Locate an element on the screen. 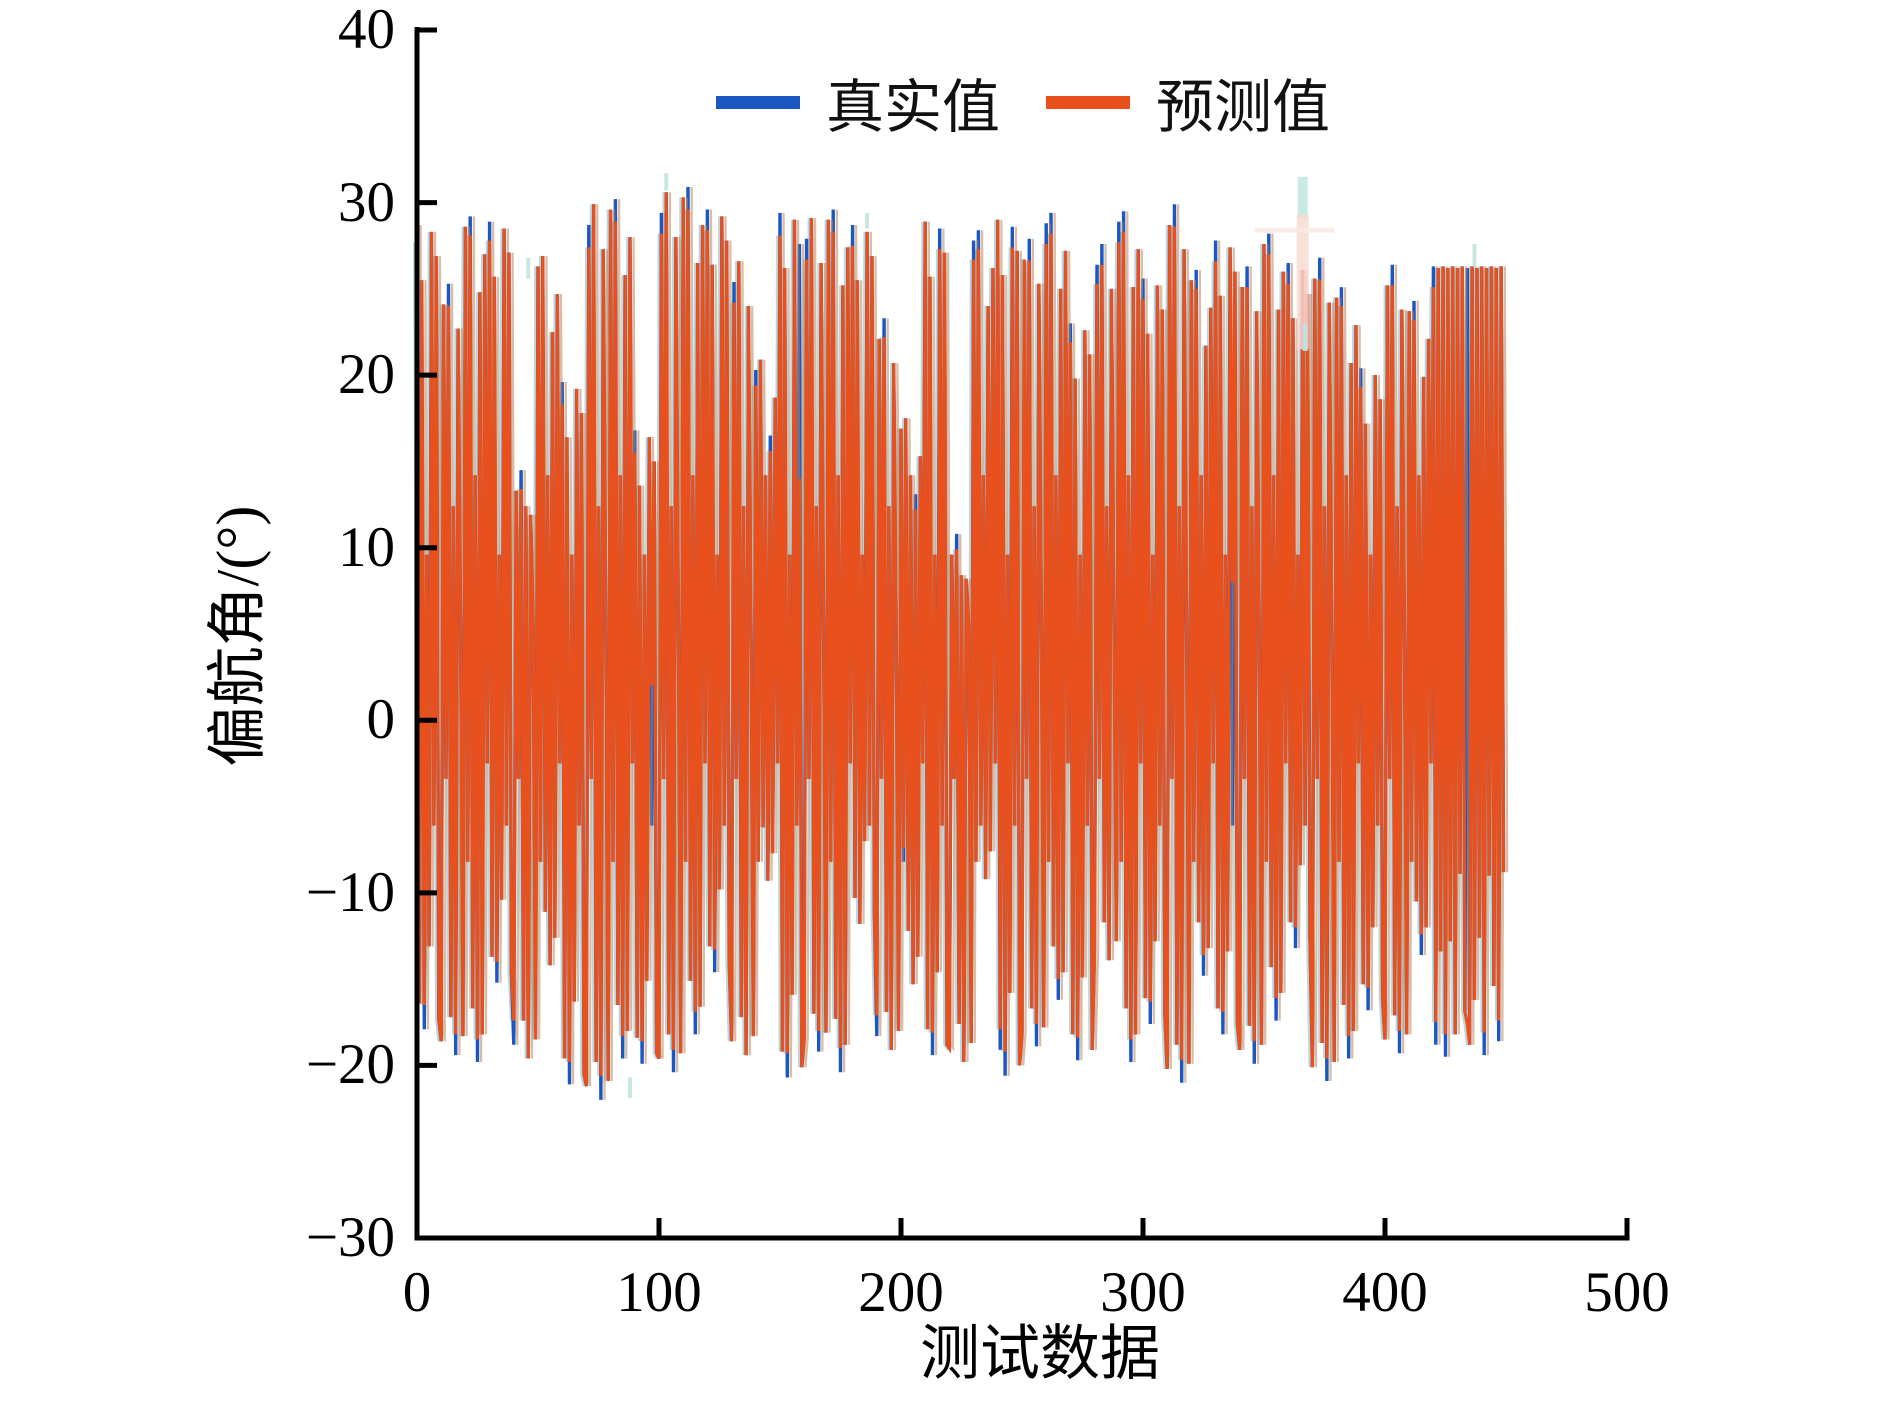  legend-swatch-true-line is located at coordinates (758, 102).